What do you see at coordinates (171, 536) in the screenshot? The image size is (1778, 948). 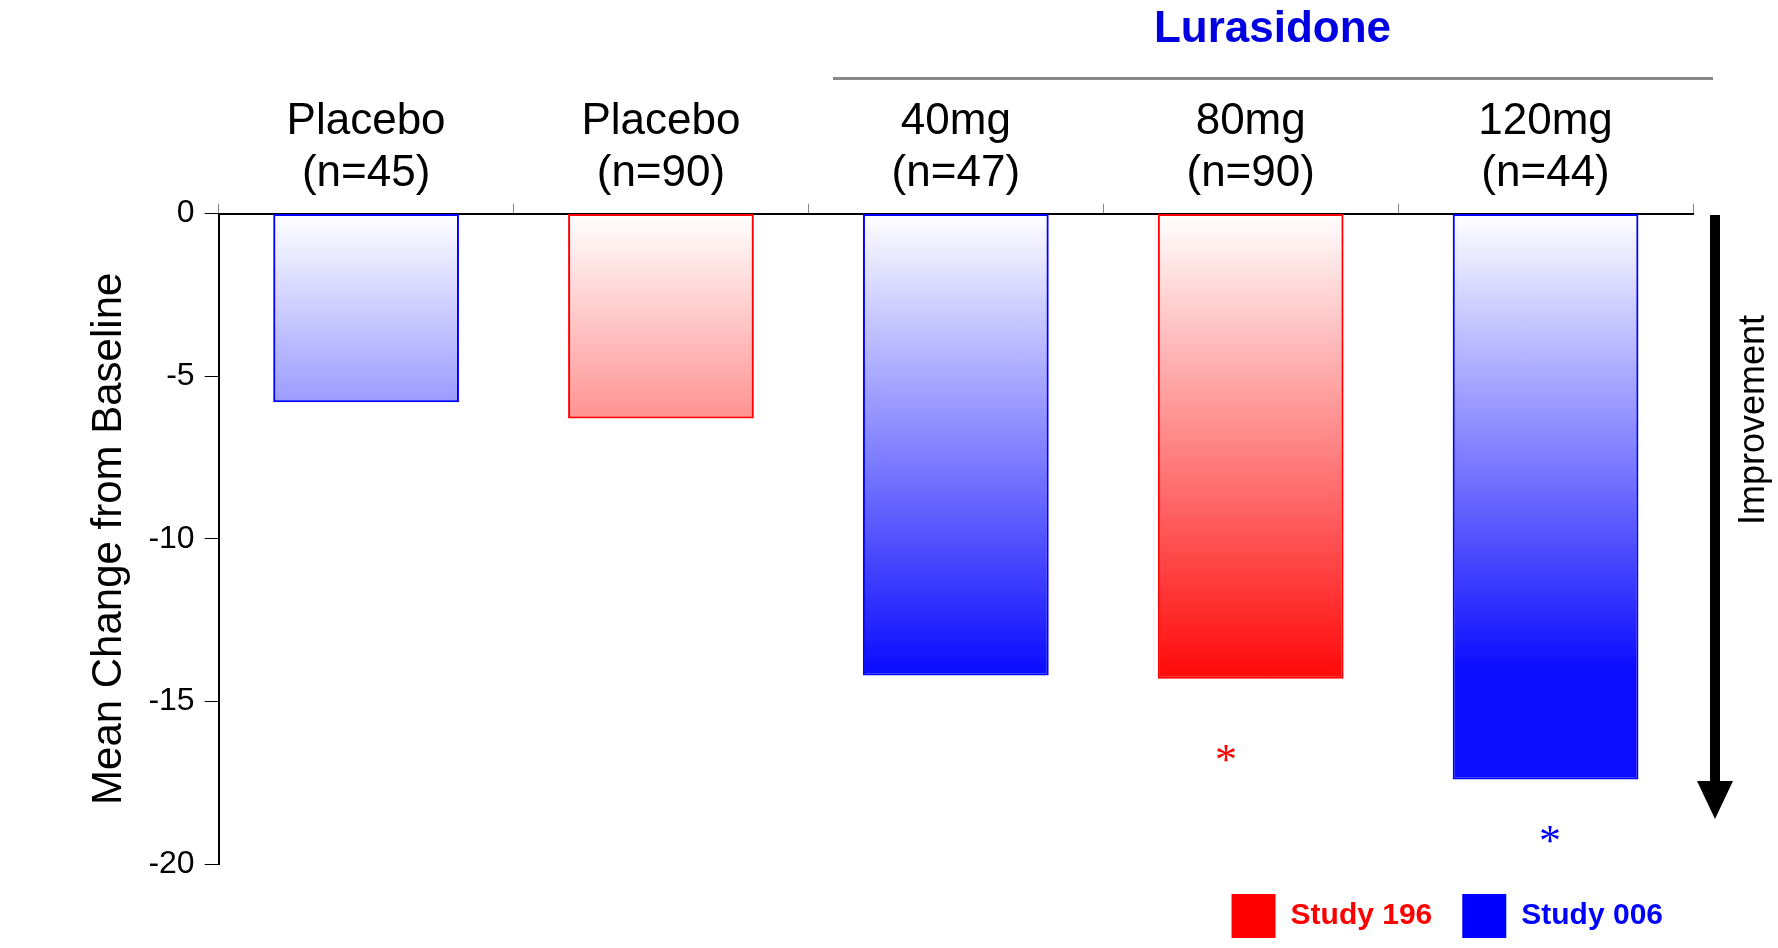 I see `y-tick-label: -10` at bounding box center [171, 536].